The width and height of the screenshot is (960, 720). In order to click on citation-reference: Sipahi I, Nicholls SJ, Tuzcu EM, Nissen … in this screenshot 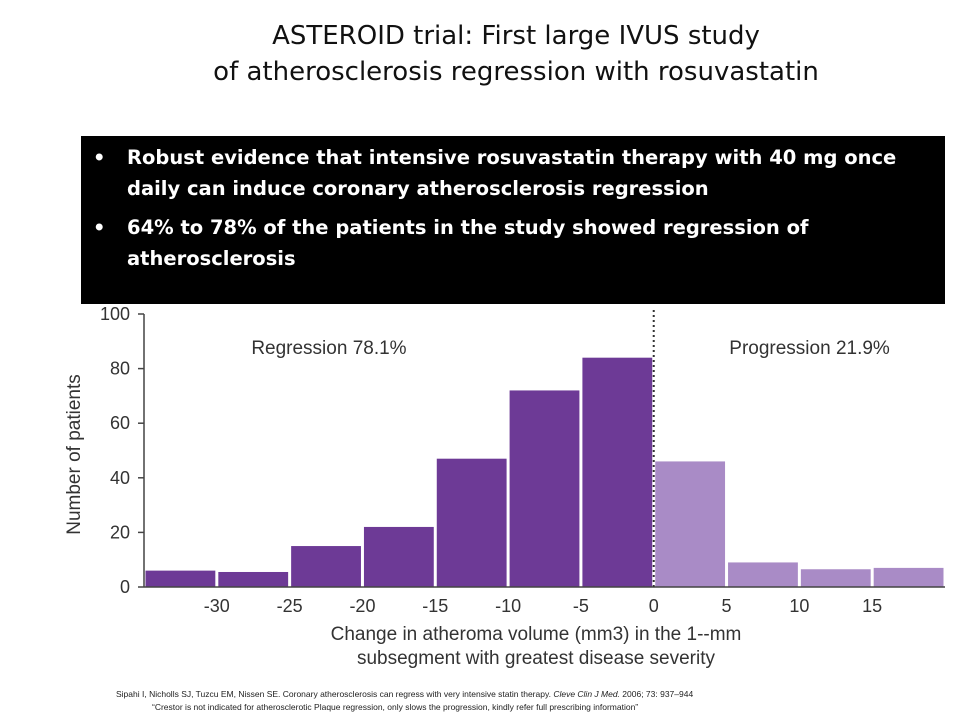, I will do `click(404, 694)`.